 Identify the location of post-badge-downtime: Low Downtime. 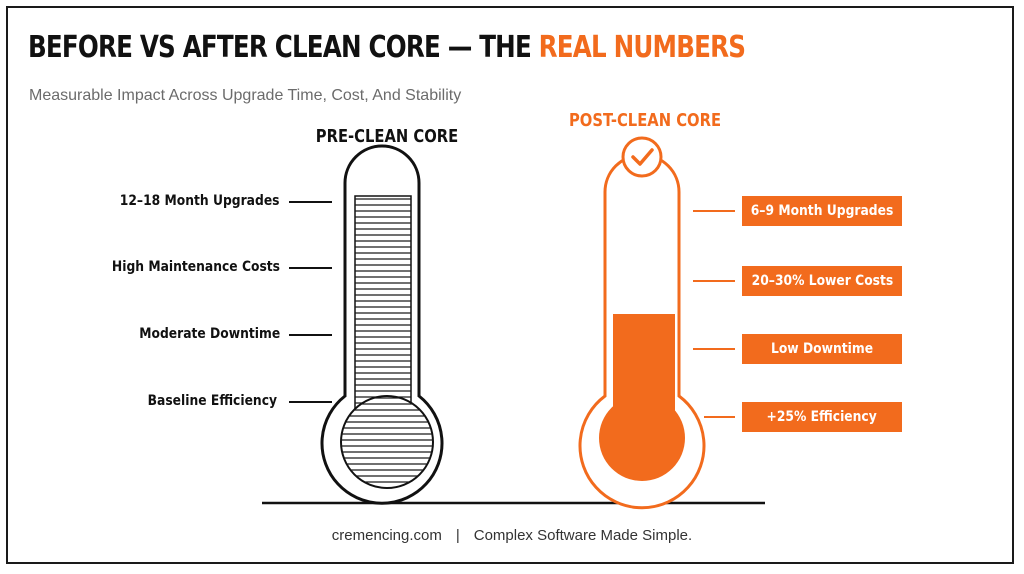
(822, 349).